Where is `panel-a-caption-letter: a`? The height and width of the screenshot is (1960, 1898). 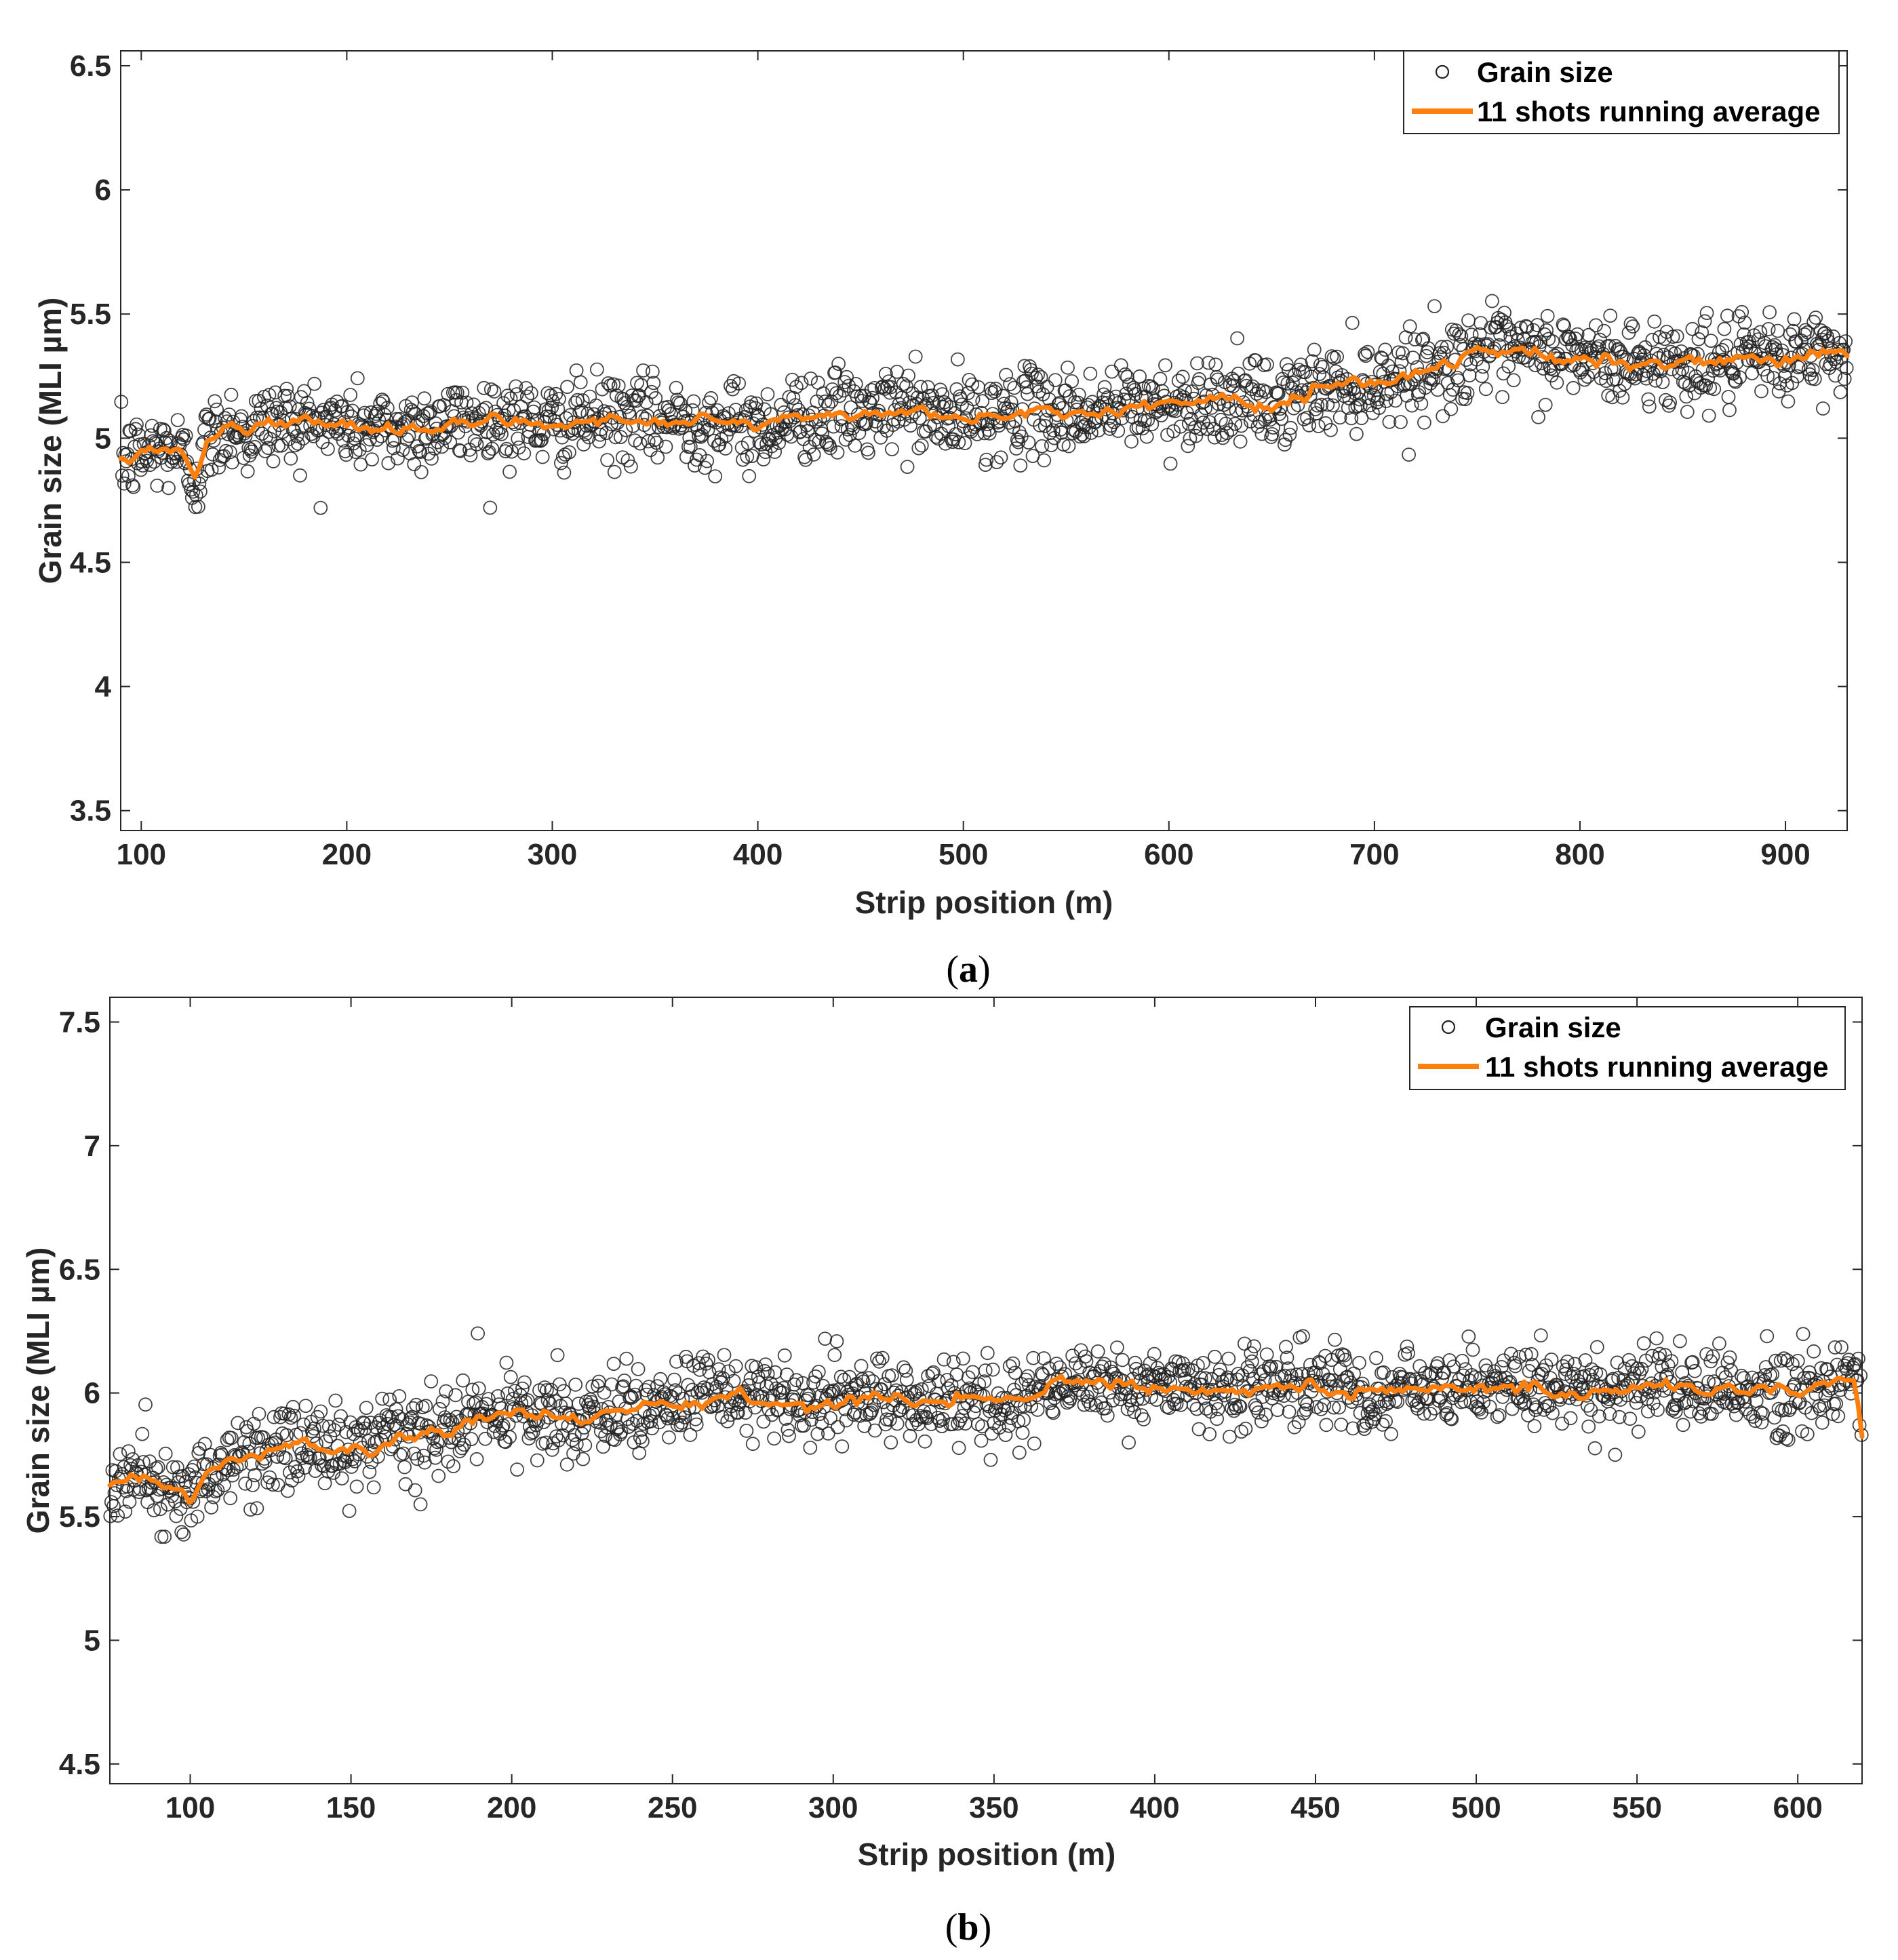
panel-a-caption-letter: a is located at coordinates (969, 969).